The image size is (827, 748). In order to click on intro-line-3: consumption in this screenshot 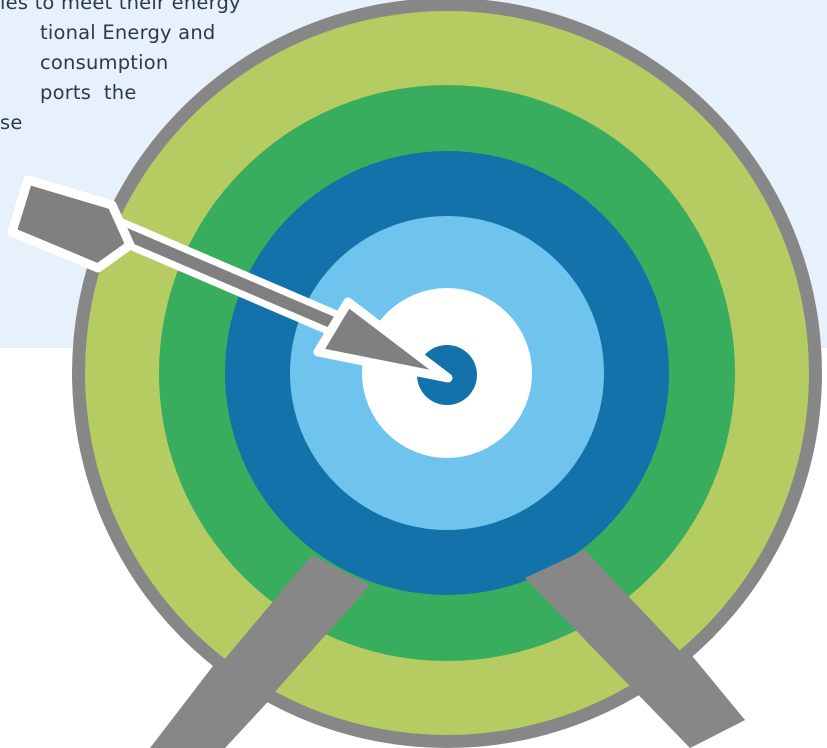, I will do `click(104, 62)`.